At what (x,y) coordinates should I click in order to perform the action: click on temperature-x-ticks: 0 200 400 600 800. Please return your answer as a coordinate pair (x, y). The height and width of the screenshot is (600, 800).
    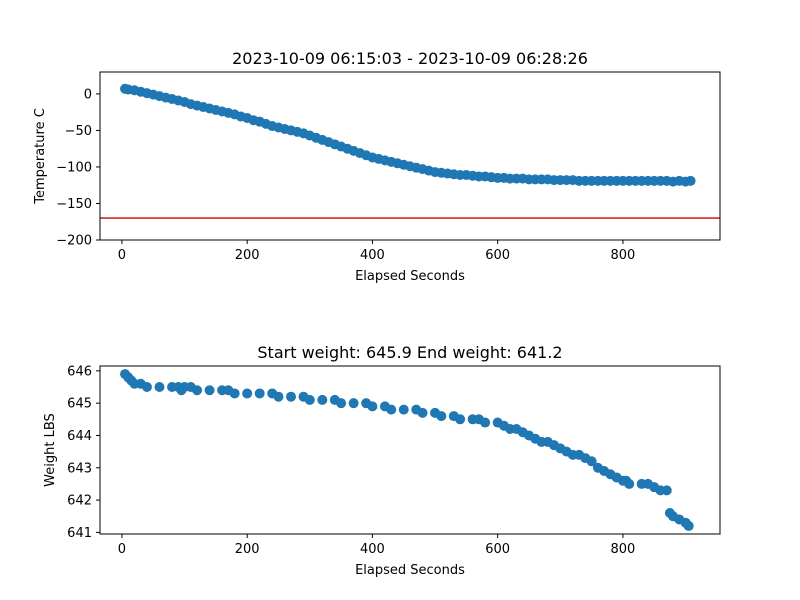
    Looking at the image, I should click on (377, 251).